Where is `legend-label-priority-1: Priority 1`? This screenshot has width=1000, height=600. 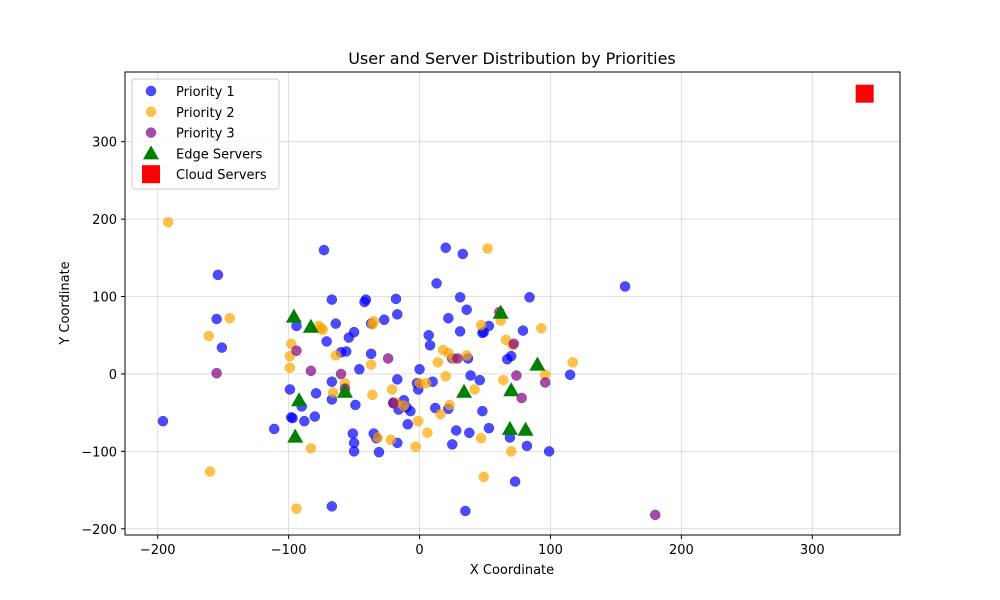
legend-label-priority-1: Priority 1 is located at coordinates (205, 92).